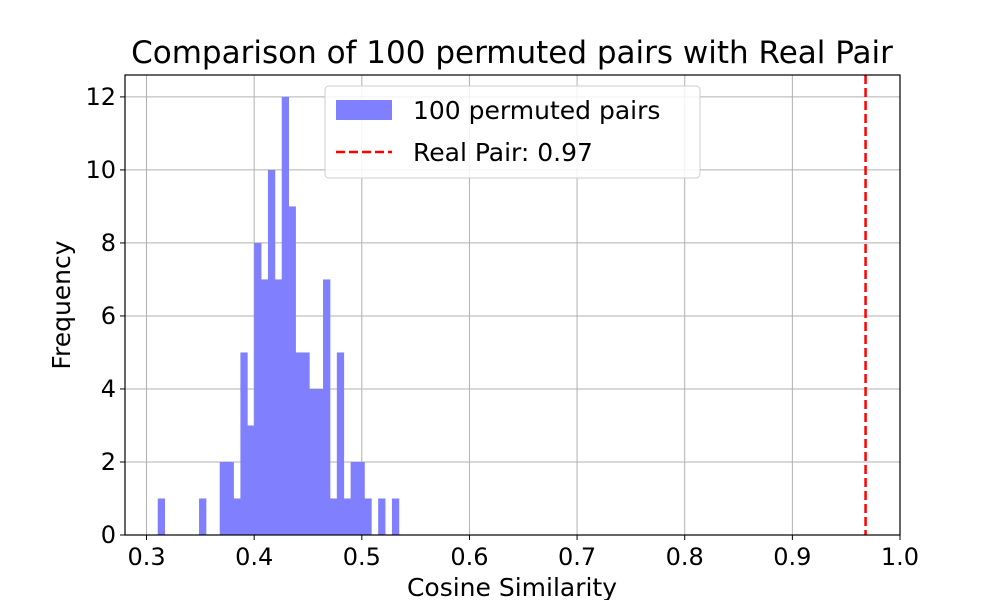  I want to click on x-axis-label: Cosine Similarity, so click(512, 586).